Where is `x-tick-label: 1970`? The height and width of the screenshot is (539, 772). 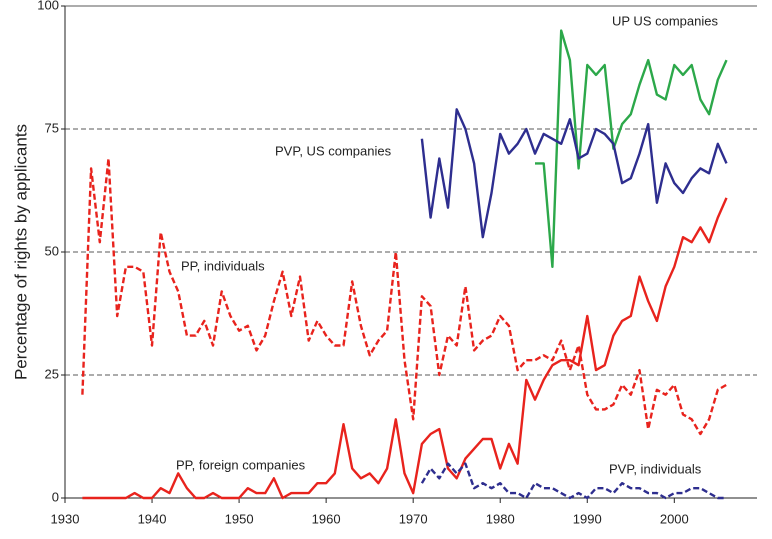
x-tick-label: 1970 is located at coordinates (413, 518).